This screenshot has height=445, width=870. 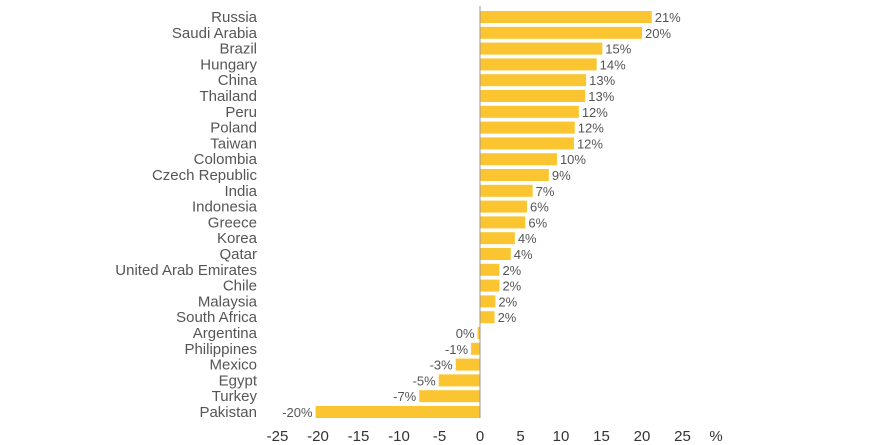 I want to click on value-label: 10%, so click(x=573, y=159).